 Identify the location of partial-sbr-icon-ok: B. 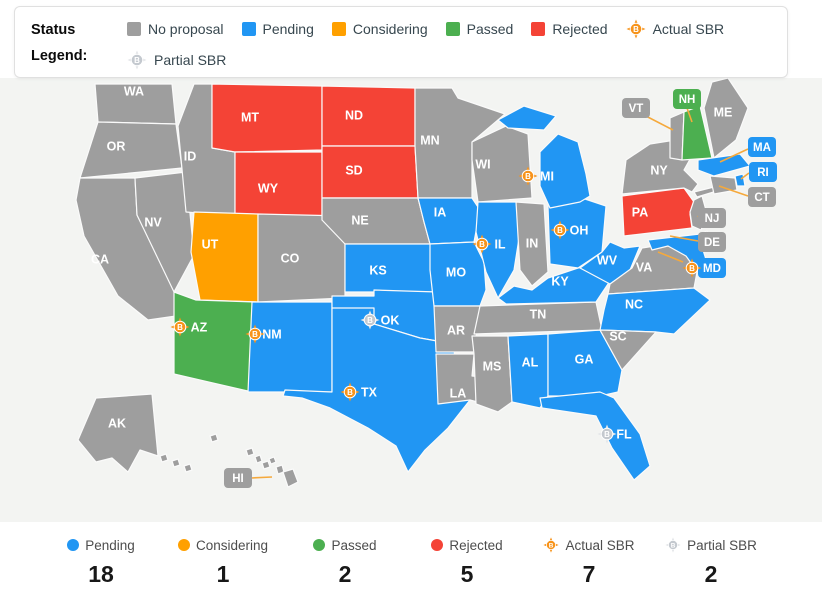
(370, 320).